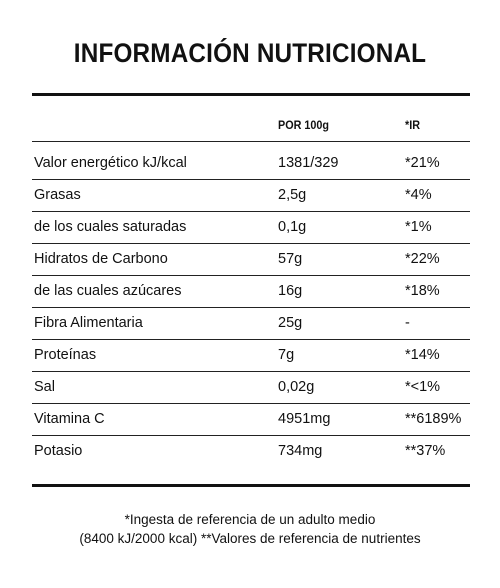 Image resolution: width=500 pixels, height=588 pixels. I want to click on table-row: Grasas 2,5g *4%, so click(251, 196).